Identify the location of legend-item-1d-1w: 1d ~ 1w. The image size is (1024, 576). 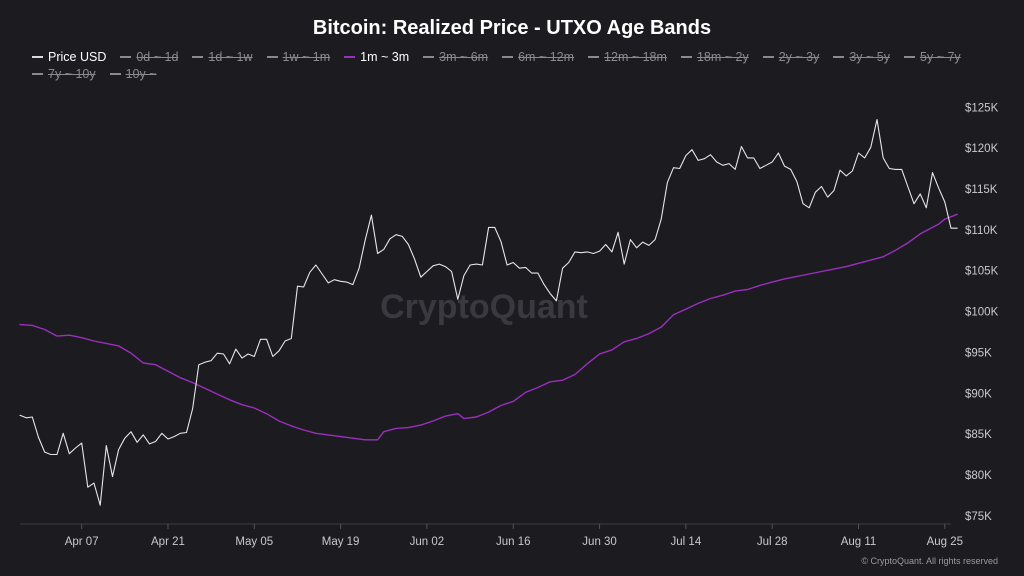
(222, 57).